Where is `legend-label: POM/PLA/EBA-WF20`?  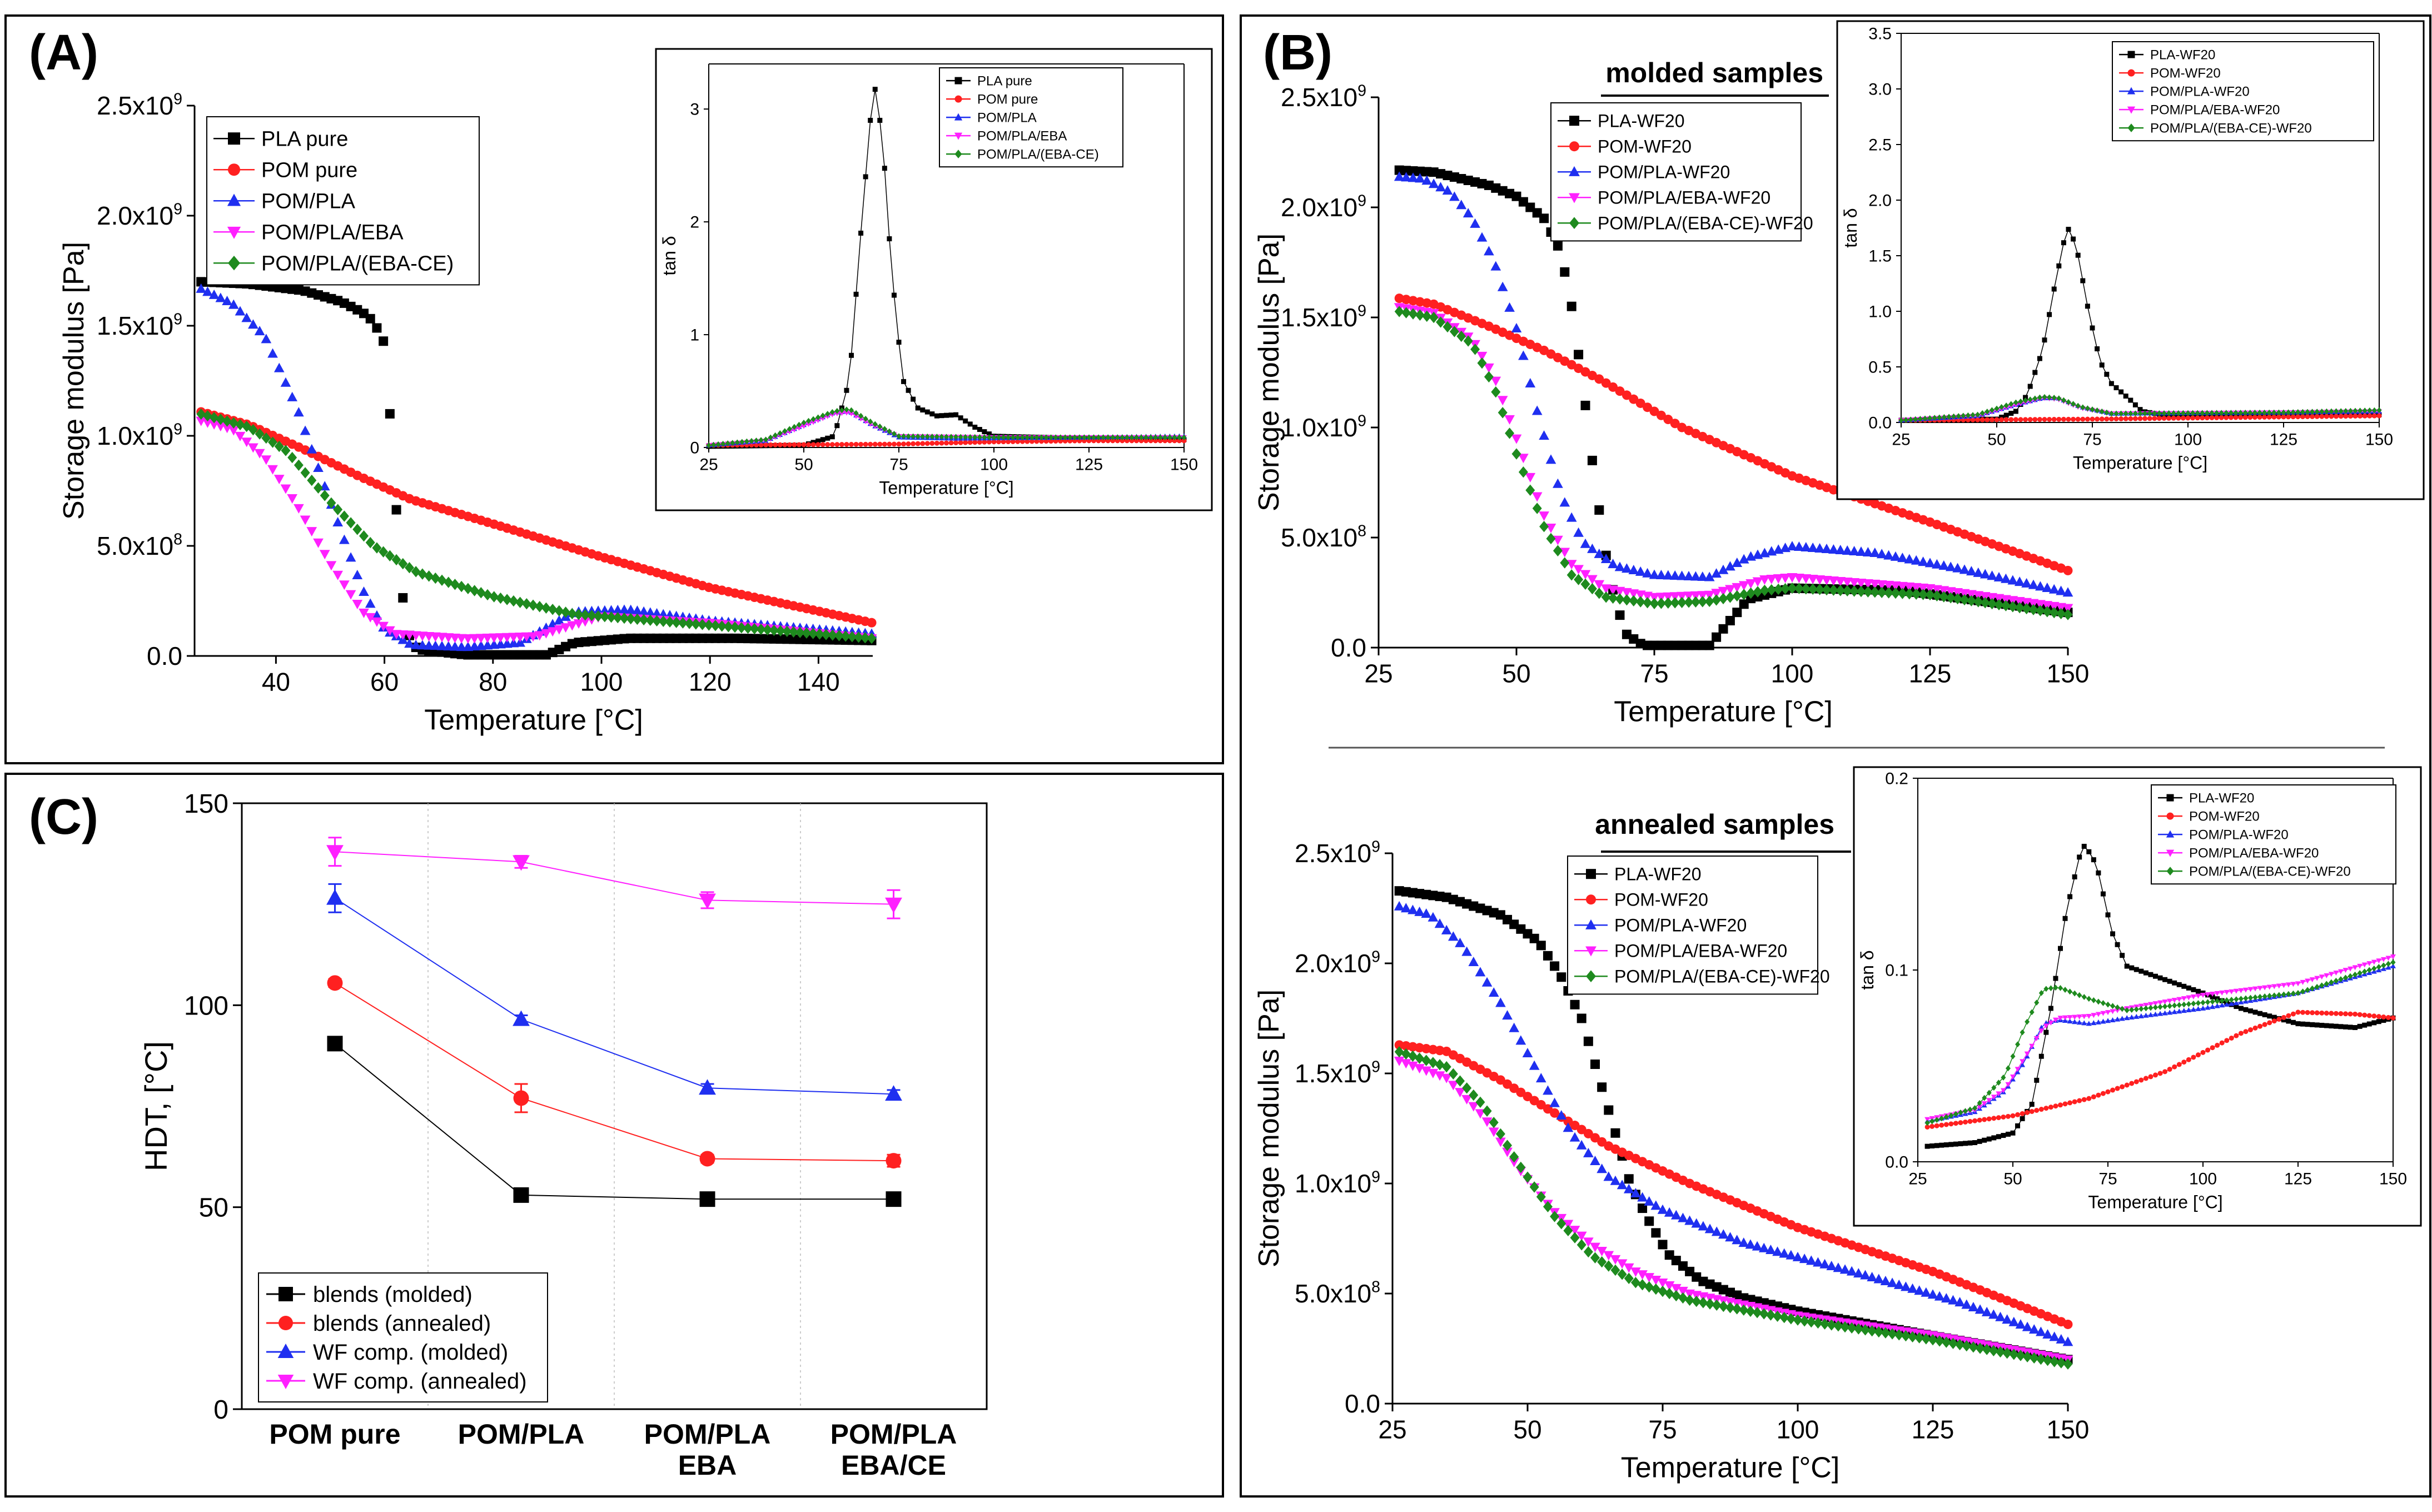
legend-label: POM/PLA/EBA-WF20 is located at coordinates (2254, 853).